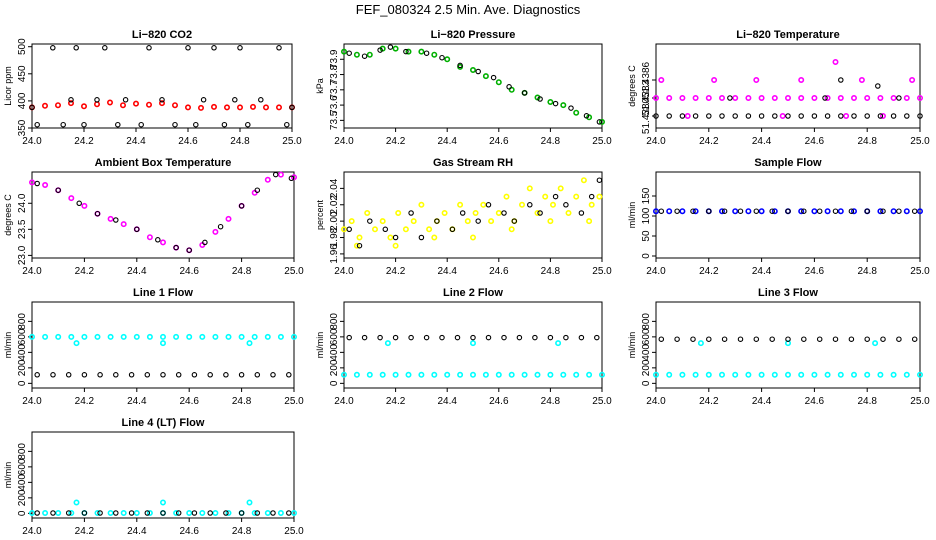 This screenshot has width=936, height=540. Describe the element at coordinates (334, 120) in the screenshot. I see `y-tick-label: 73.5` at that location.